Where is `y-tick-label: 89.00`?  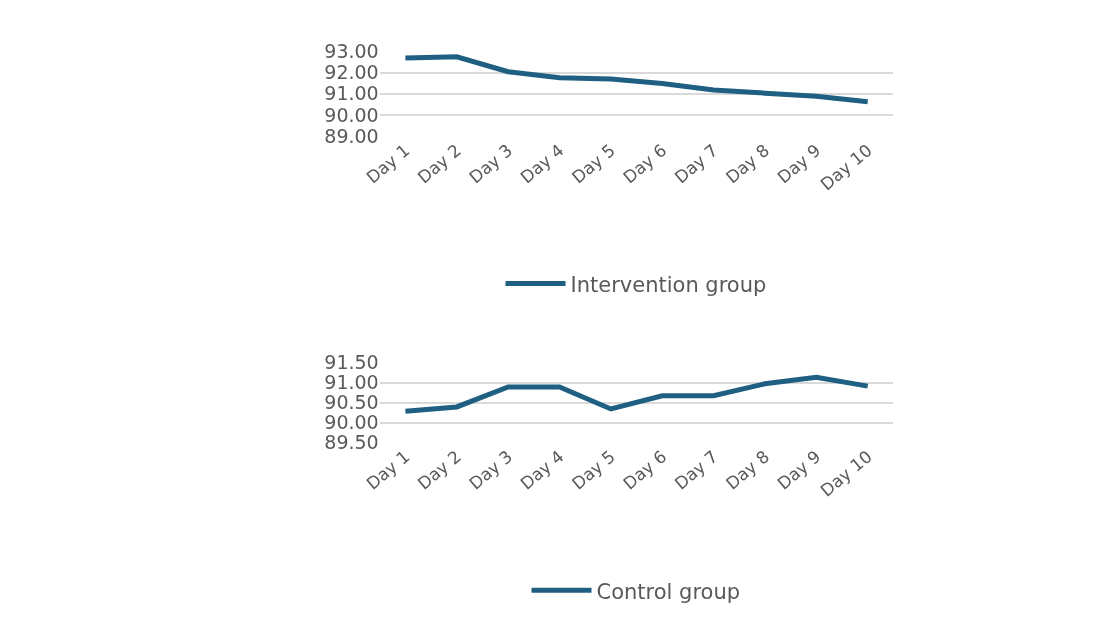 y-tick-label: 89.00 is located at coordinates (351, 135).